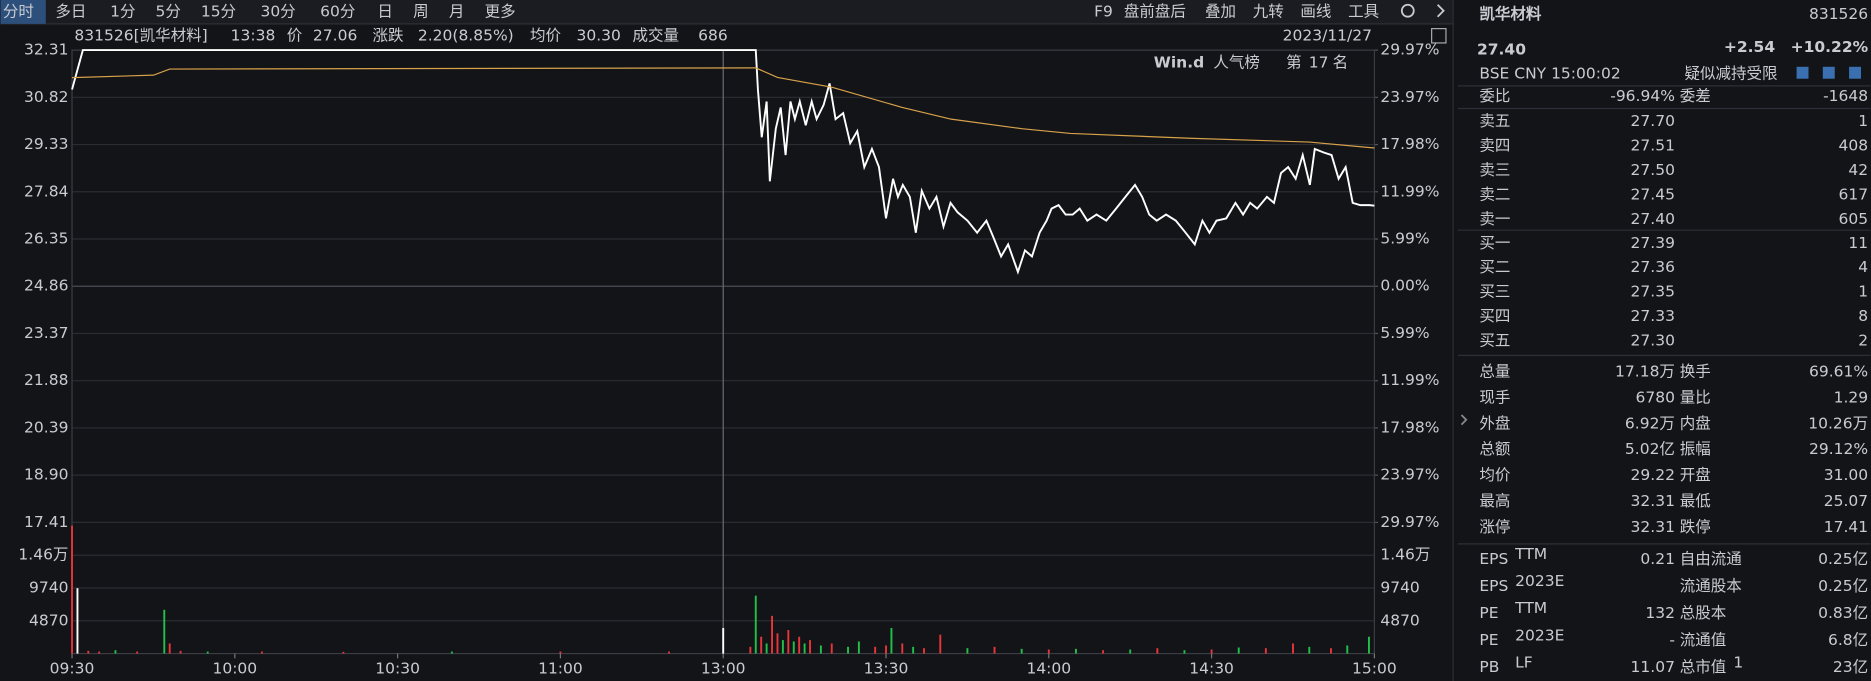  Describe the element at coordinates (1703, 667) in the screenshot. I see `row-label: 总市值` at that location.